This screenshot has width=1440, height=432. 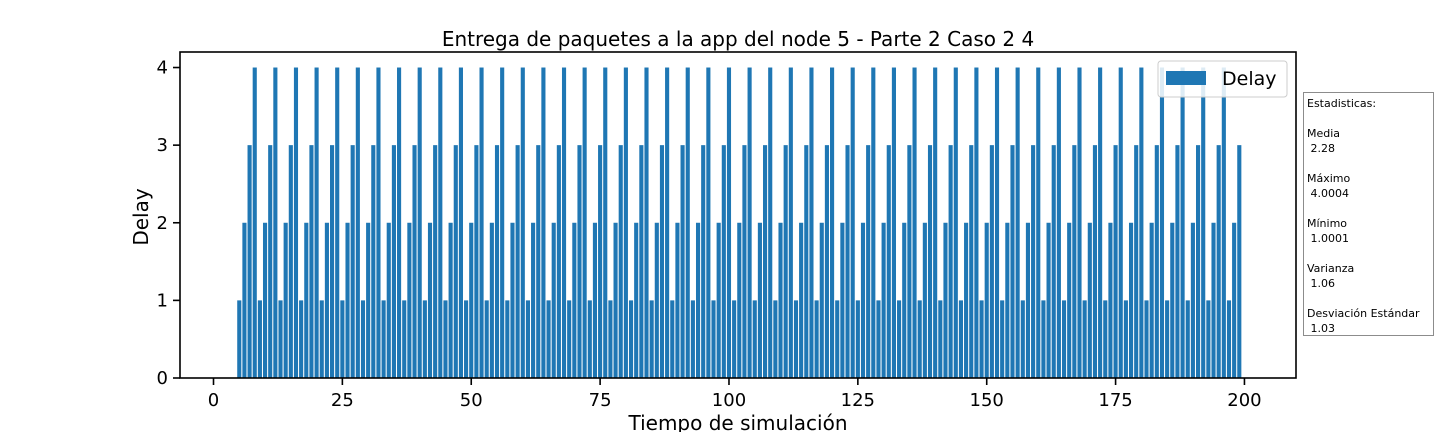 What do you see at coordinates (737, 421) in the screenshot?
I see `x-axis-label: Tiempo de simulación` at bounding box center [737, 421].